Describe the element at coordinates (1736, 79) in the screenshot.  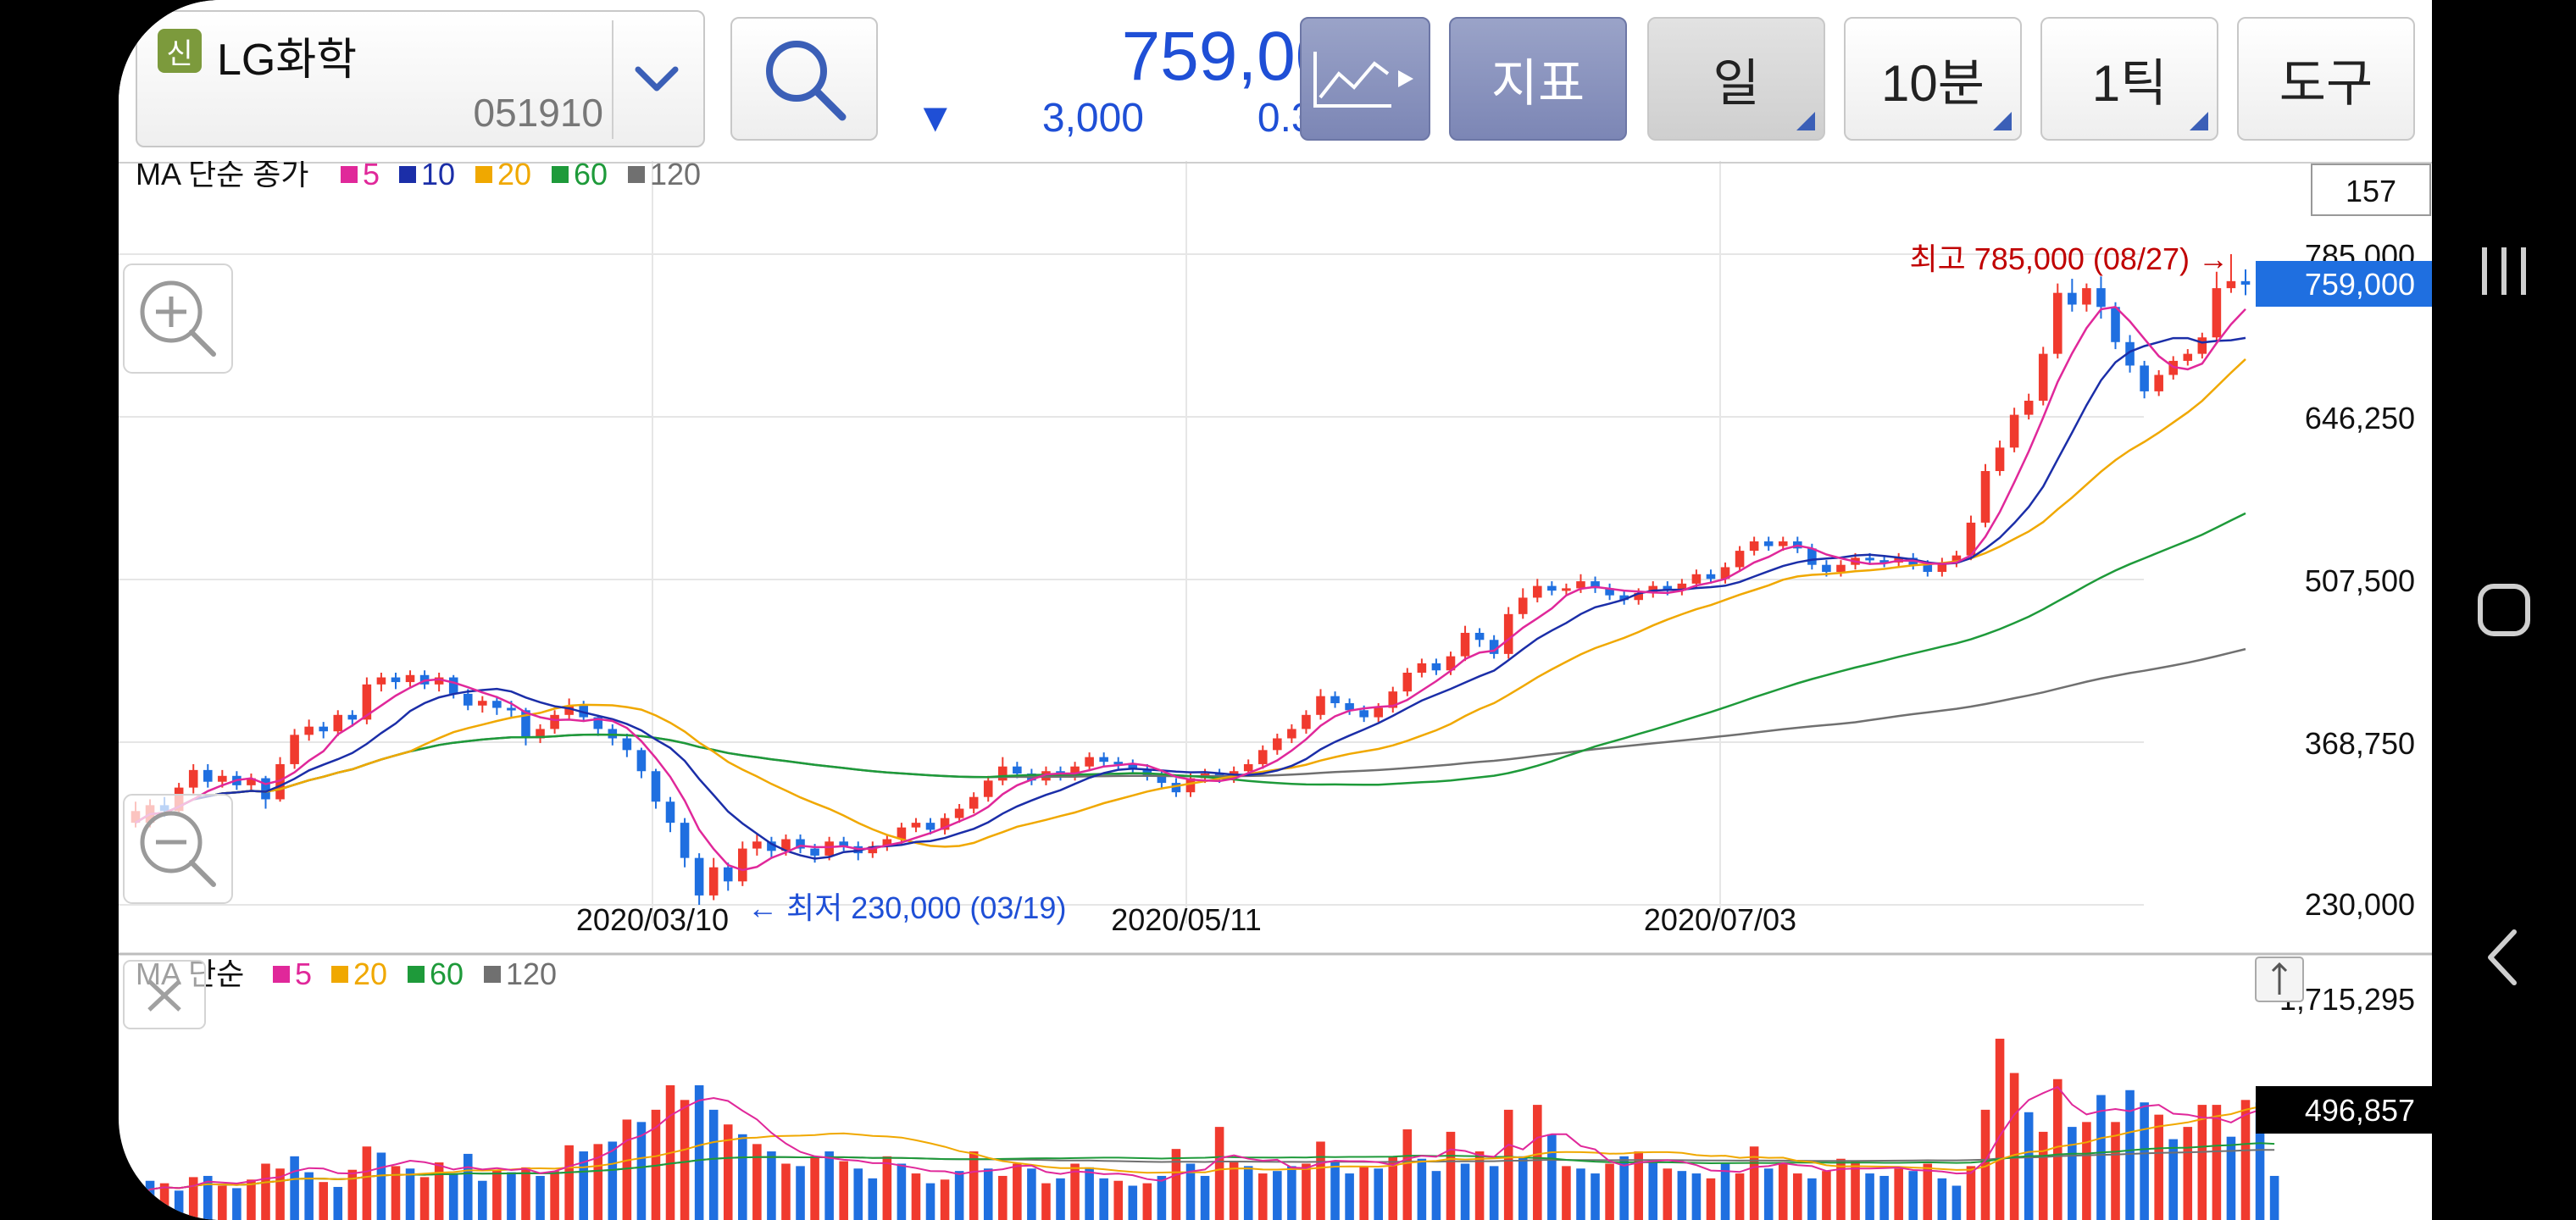
I see `period-day-button: 일` at that location.